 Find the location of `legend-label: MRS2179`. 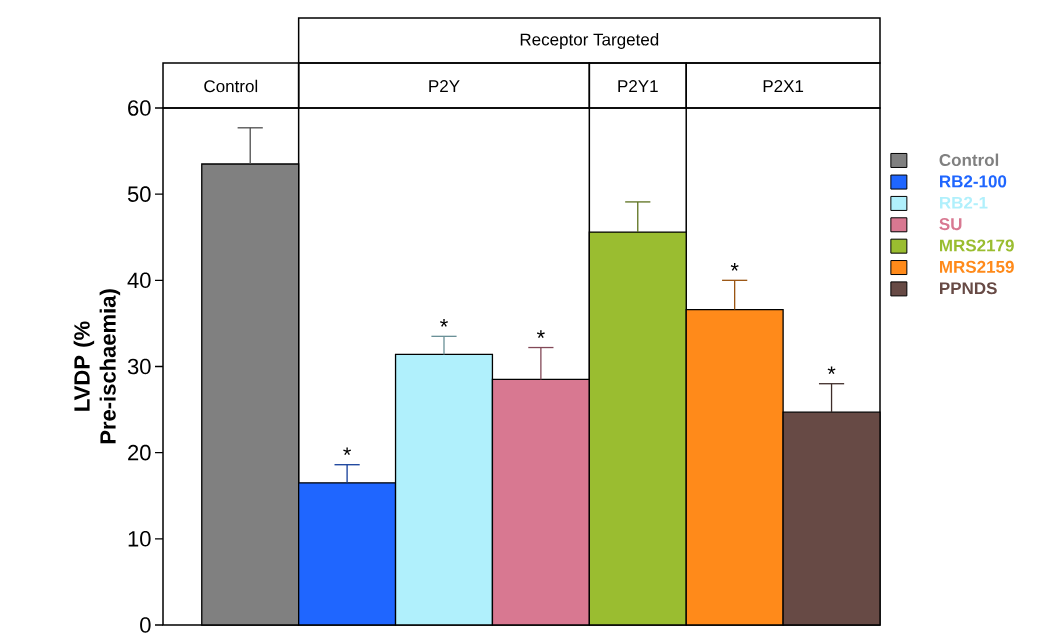

legend-label: MRS2179 is located at coordinates (977, 245).